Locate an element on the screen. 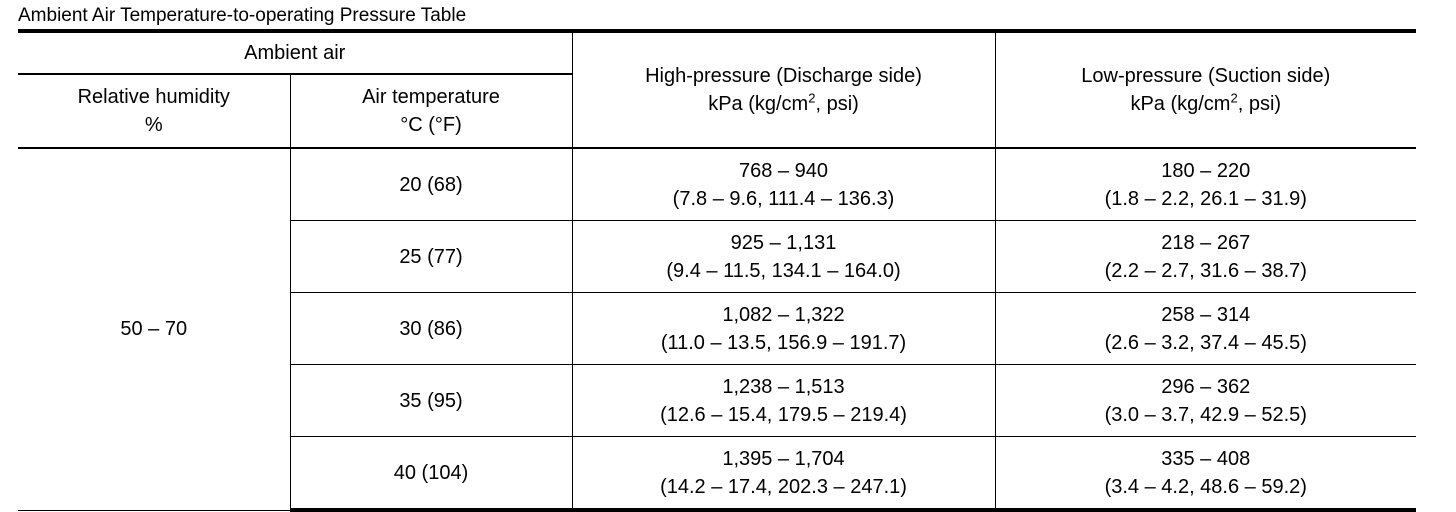 Image resolution: width=1456 pixels, height=512 pixels. low-unit-superscript: 2 is located at coordinates (1234, 98).